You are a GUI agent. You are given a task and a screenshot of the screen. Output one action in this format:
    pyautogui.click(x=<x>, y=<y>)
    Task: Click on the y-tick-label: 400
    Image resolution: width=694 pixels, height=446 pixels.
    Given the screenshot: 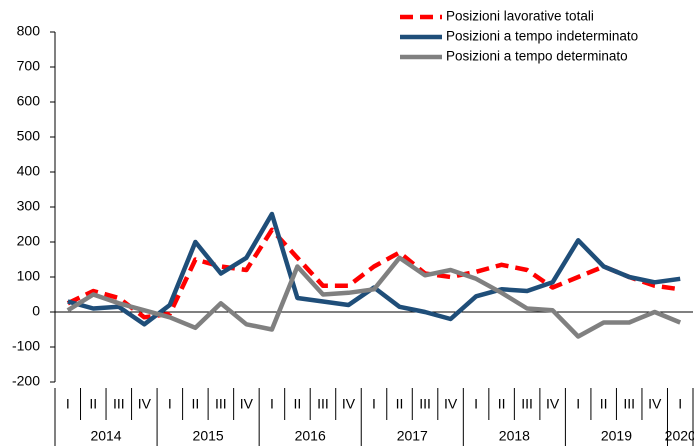 What is the action you would take?
    pyautogui.click(x=29, y=171)
    